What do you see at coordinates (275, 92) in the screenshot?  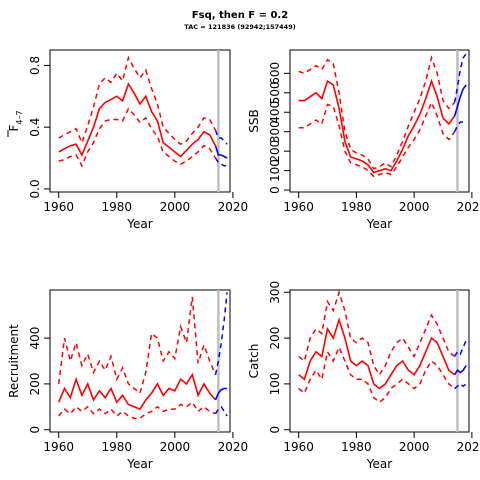 I see `y-tick-label: 500` at bounding box center [275, 92].